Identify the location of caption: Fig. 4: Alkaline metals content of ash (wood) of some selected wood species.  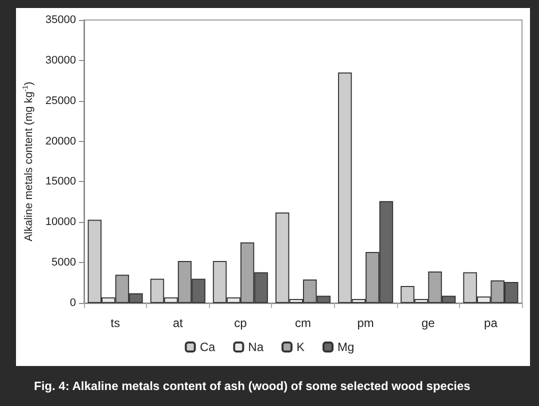
(252, 386).